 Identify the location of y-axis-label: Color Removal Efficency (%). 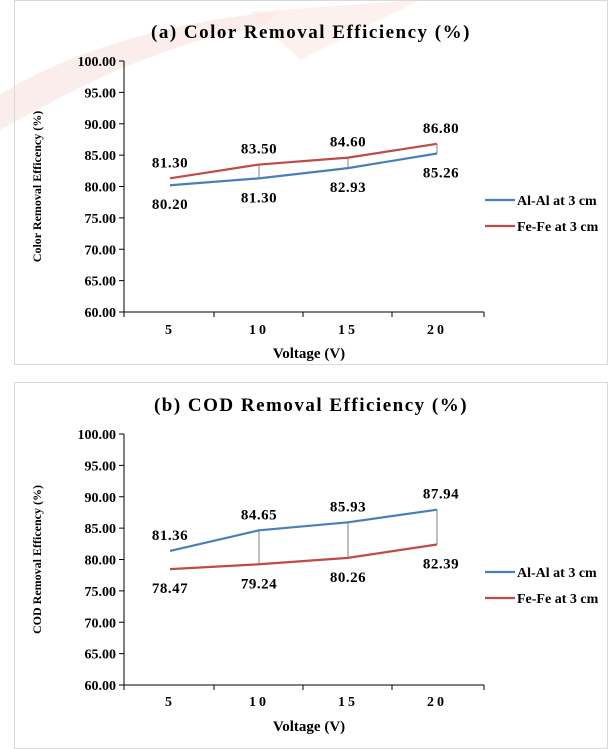
(37, 186).